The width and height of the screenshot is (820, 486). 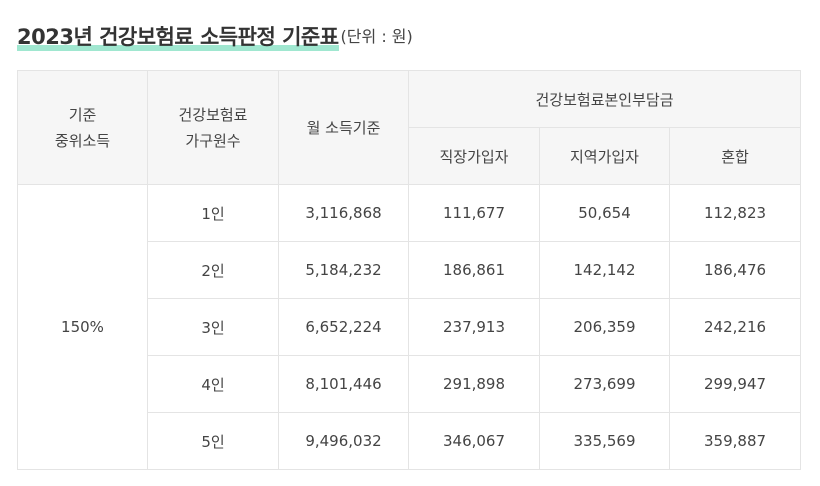 What do you see at coordinates (376, 36) in the screenshot?
I see `unit-label: (단위 : 원)` at bounding box center [376, 36].